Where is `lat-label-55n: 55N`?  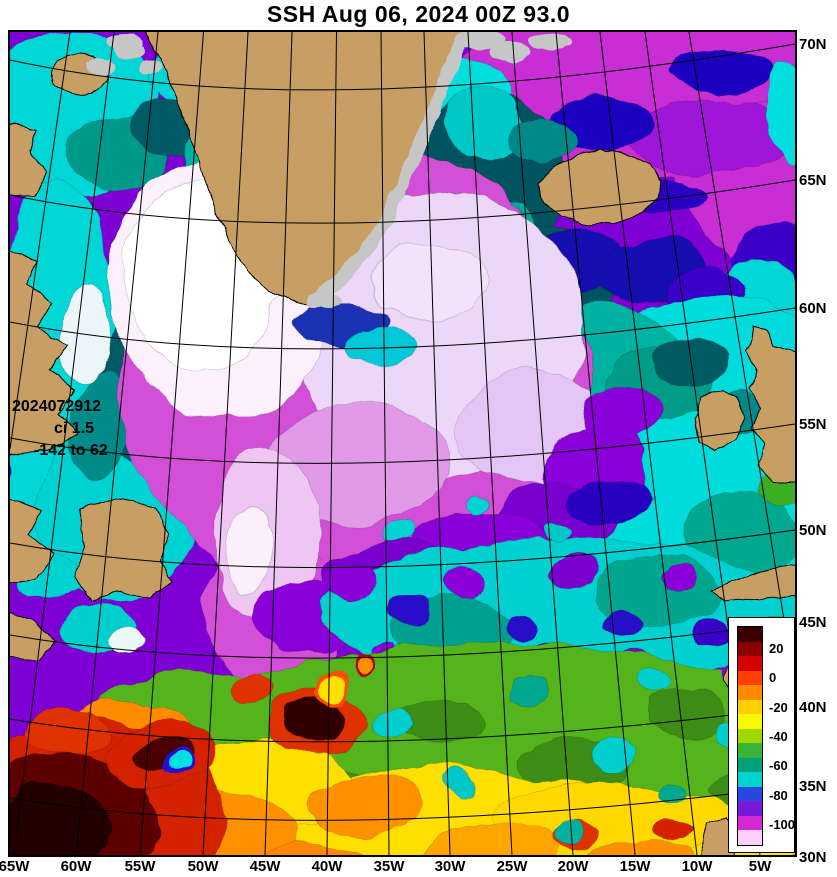 lat-label-55n: 55N is located at coordinates (813, 424).